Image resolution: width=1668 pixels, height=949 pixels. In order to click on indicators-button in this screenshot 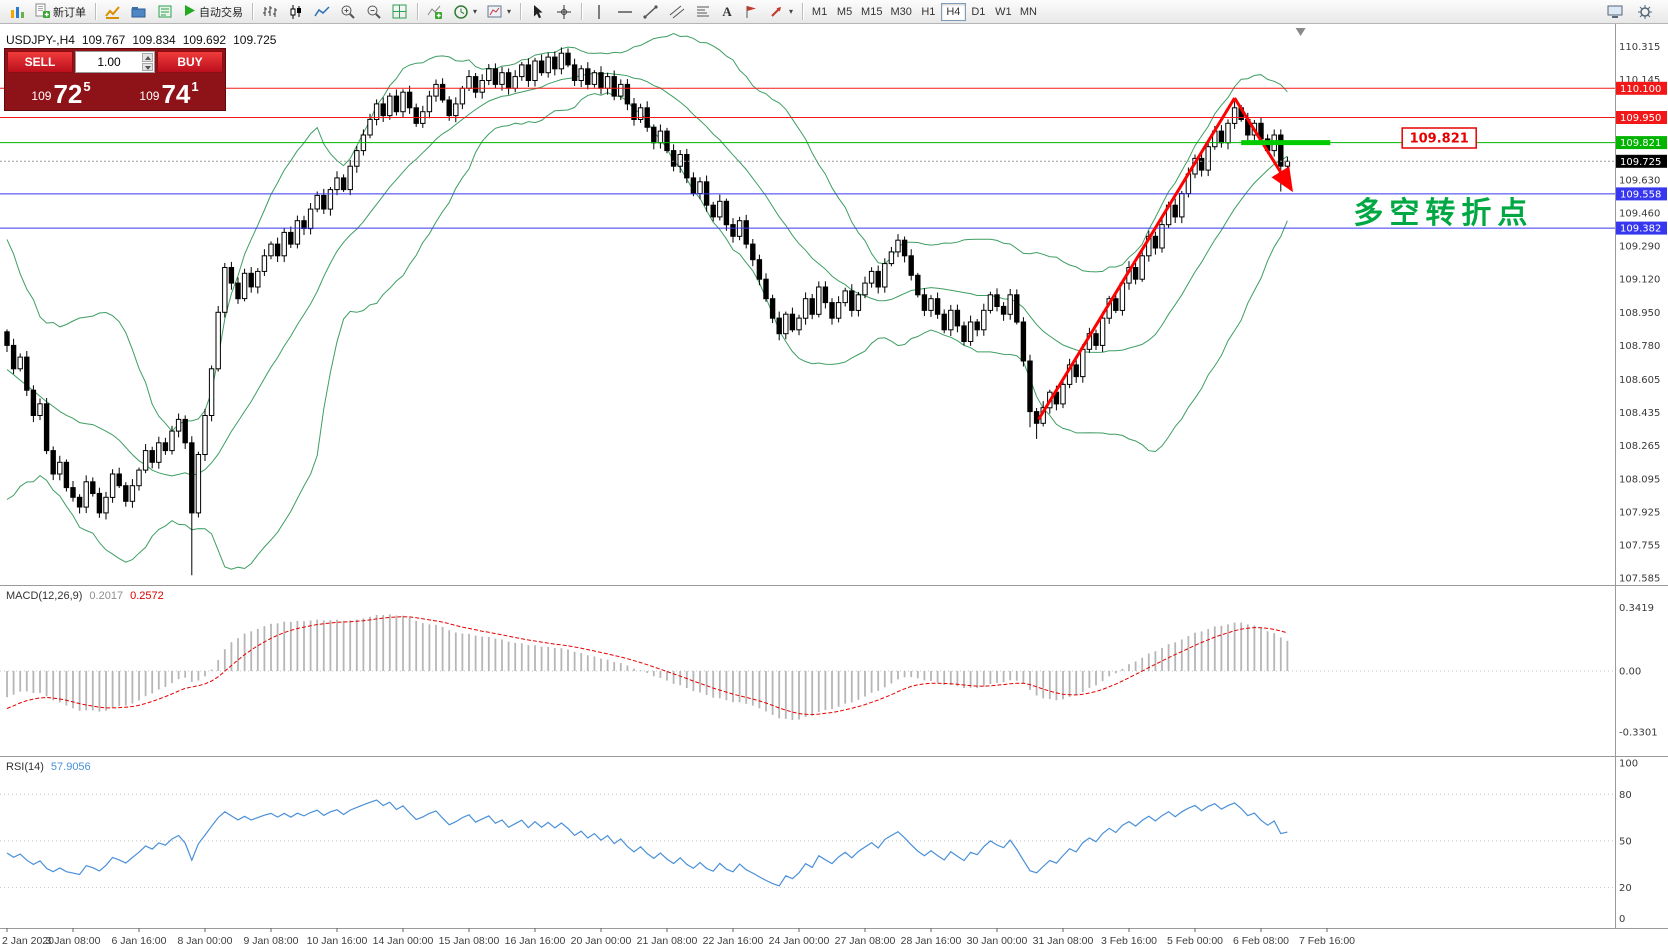, I will do `click(435, 12)`.